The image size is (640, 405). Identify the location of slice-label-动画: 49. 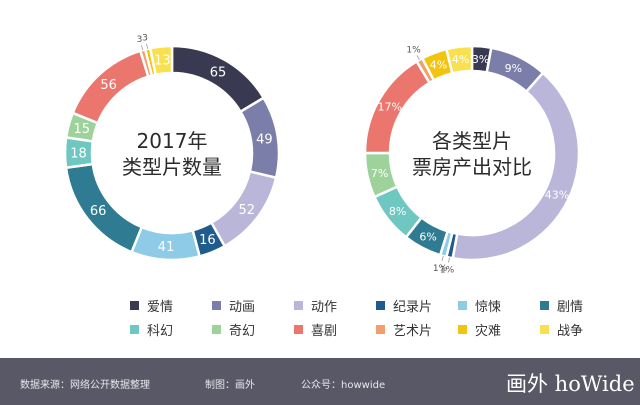
(264, 139).